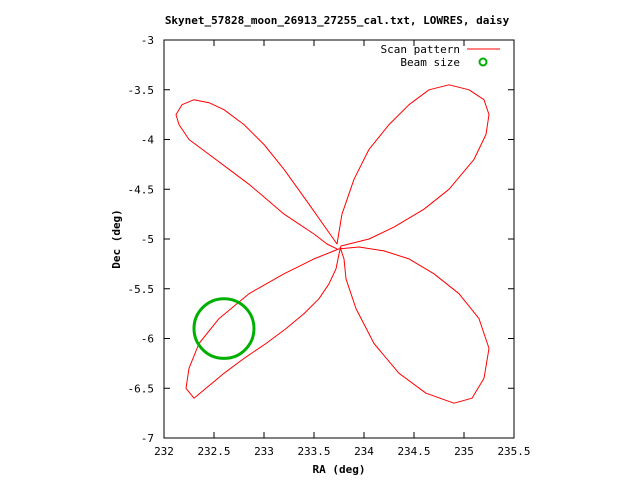  What do you see at coordinates (313, 451) in the screenshot?
I see `x-tick-label: 233.5` at bounding box center [313, 451].